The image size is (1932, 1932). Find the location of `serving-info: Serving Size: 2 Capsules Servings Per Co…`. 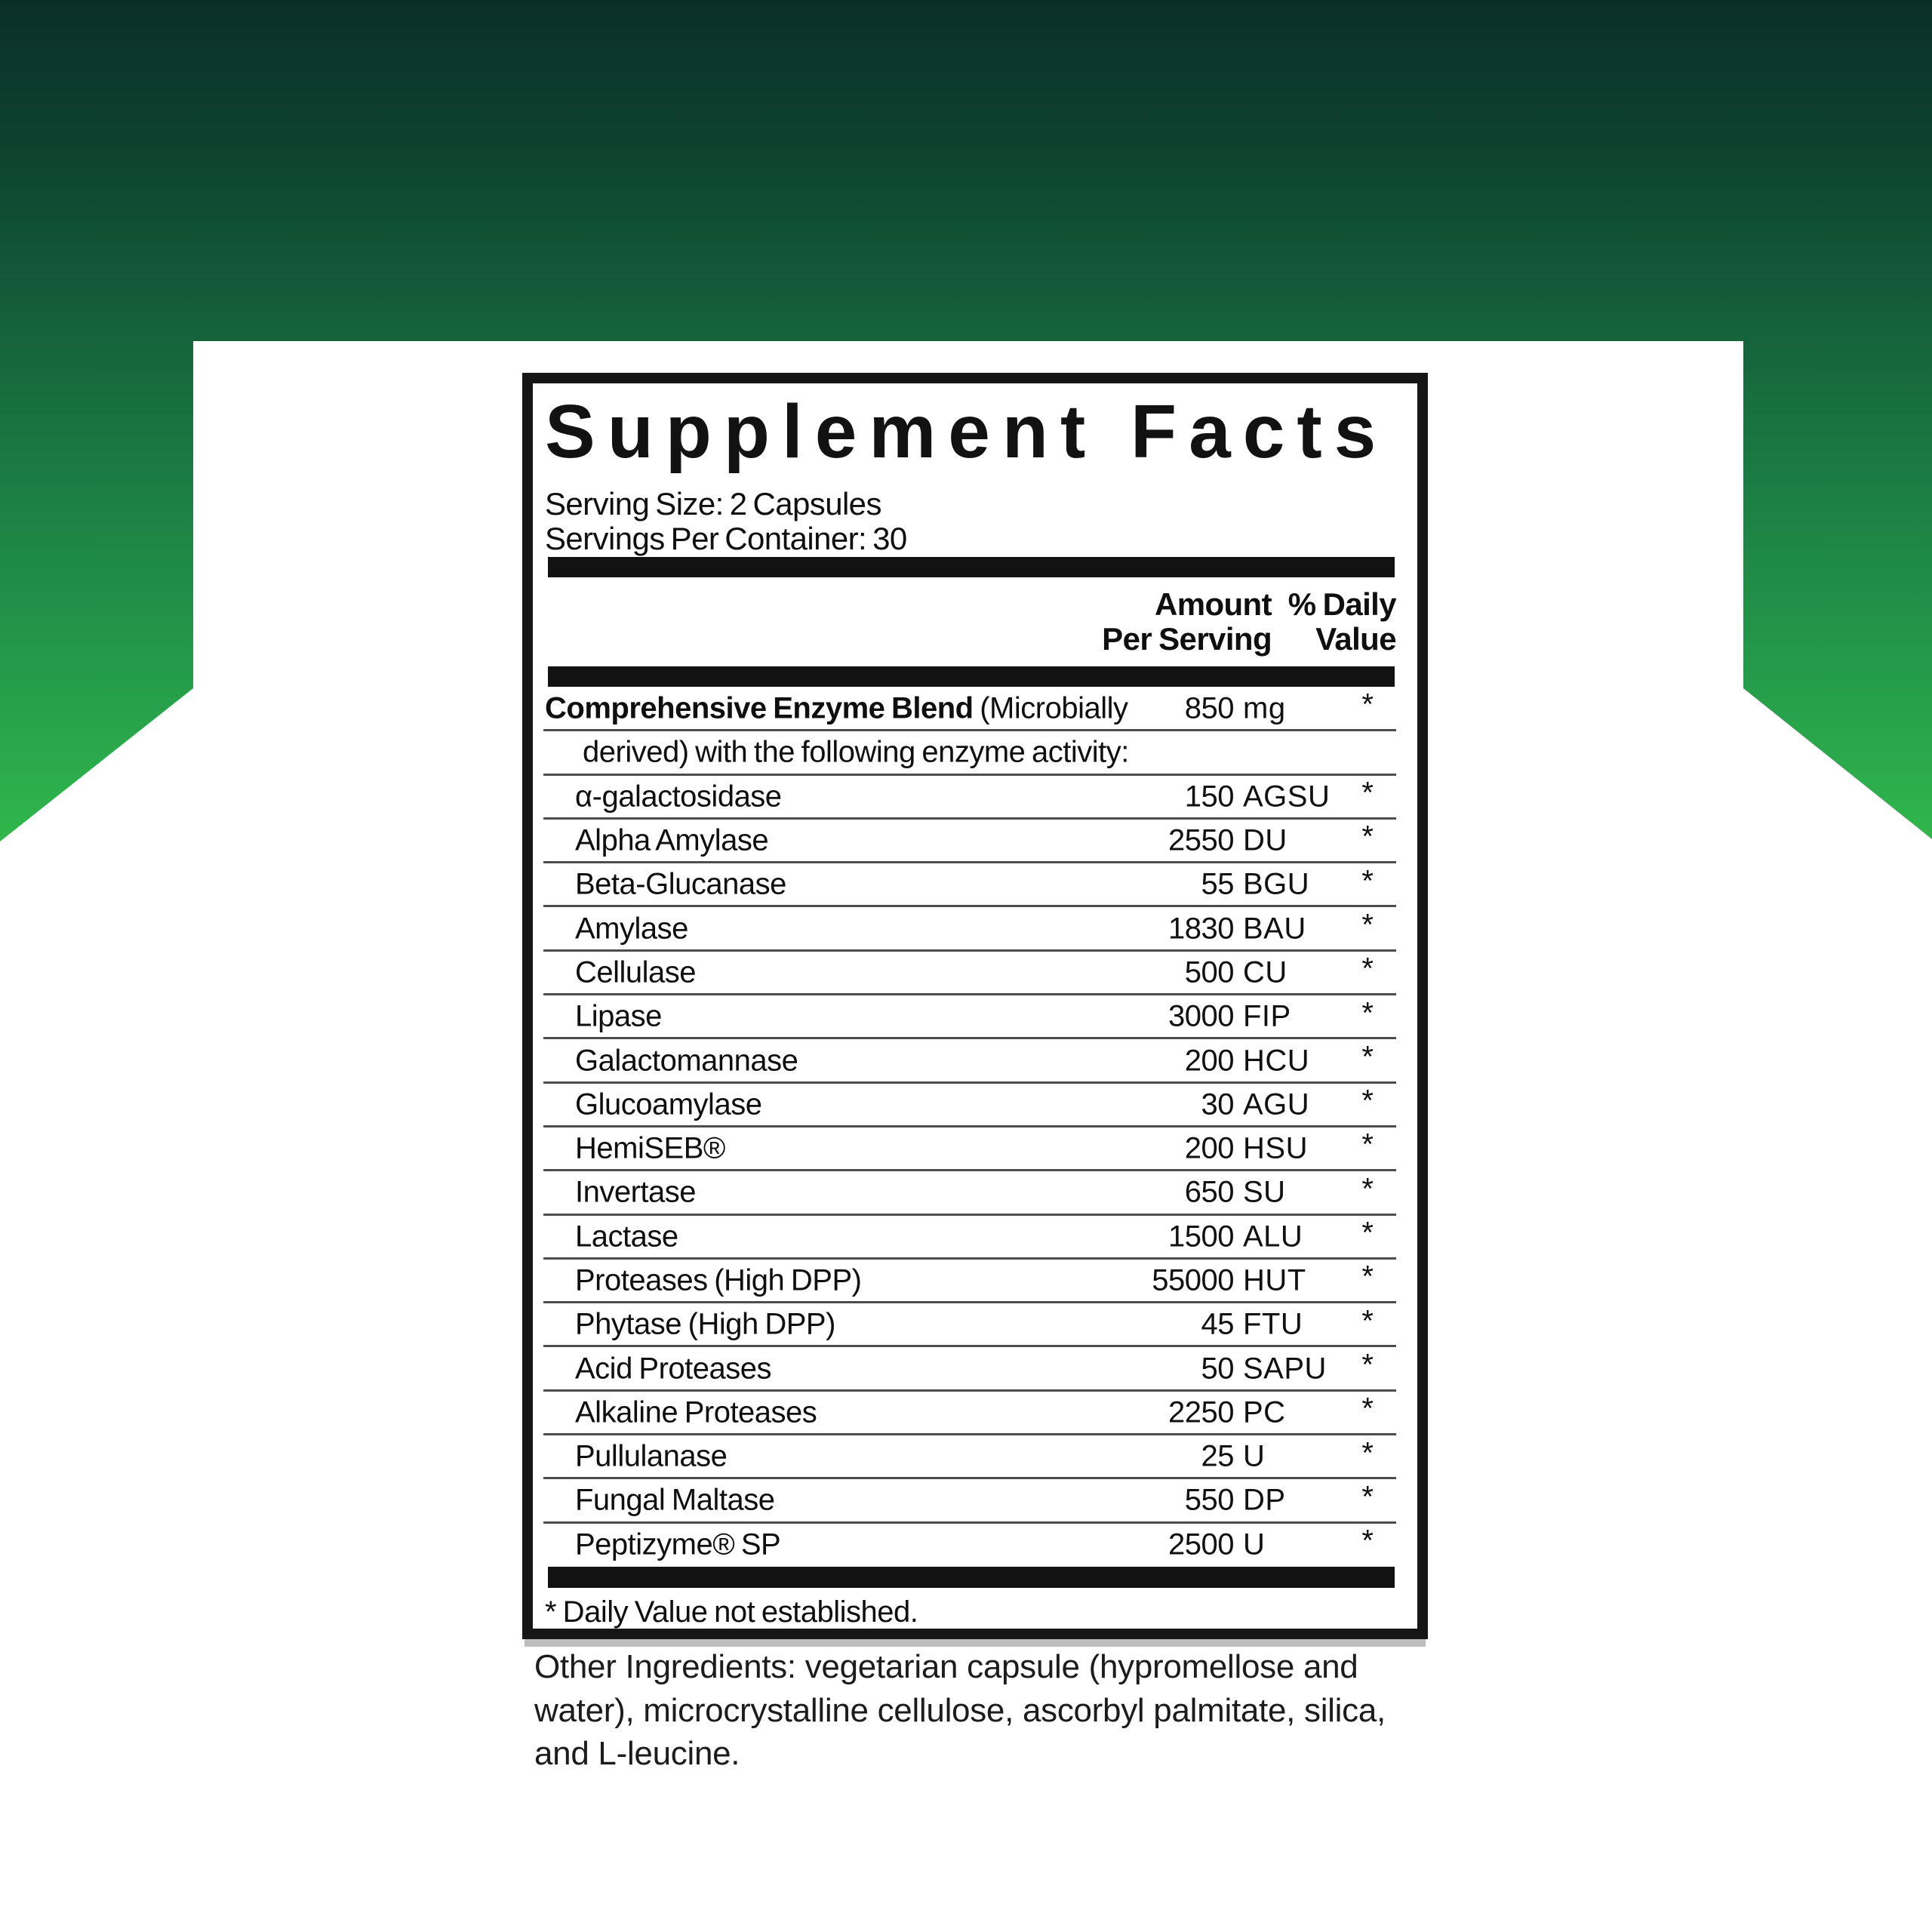

serving-info: Serving Size: 2 Capsules Servings Per Co… is located at coordinates (726, 521).